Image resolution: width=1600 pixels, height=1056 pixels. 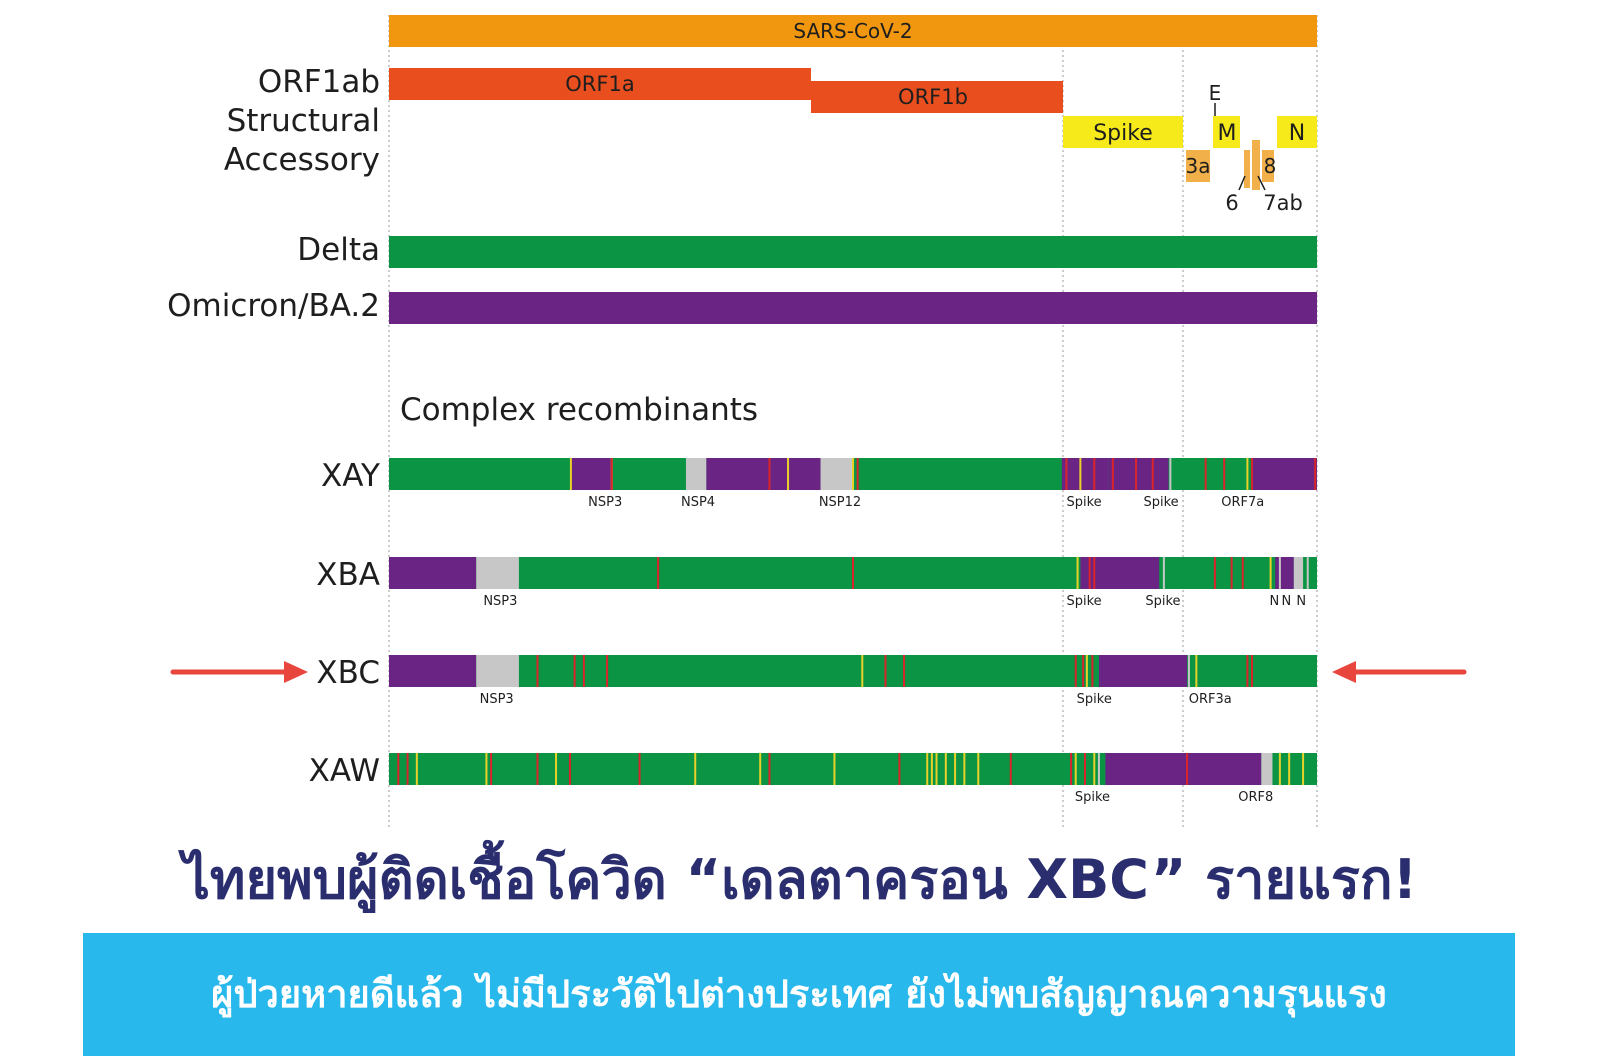 I want to click on gene-6-leader, so click(x=1242, y=183).